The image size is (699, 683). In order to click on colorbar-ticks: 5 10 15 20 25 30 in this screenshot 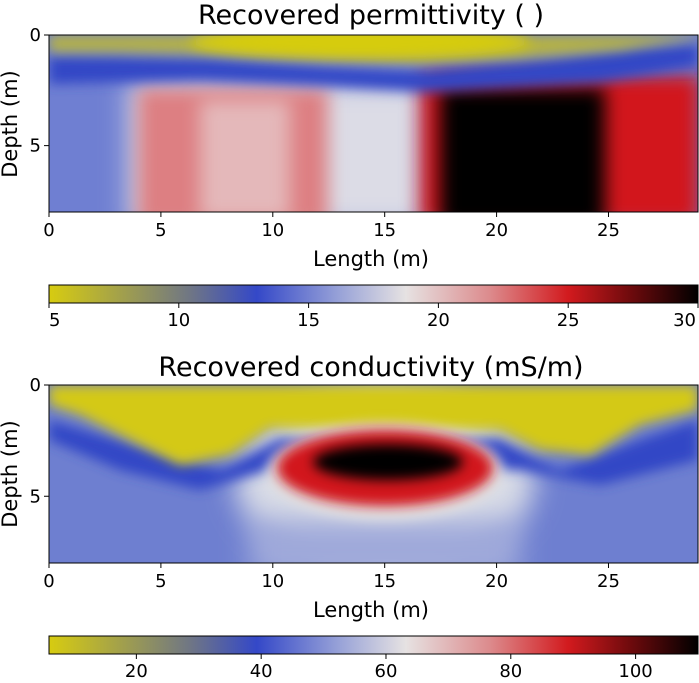, I will do `click(373, 317)`.